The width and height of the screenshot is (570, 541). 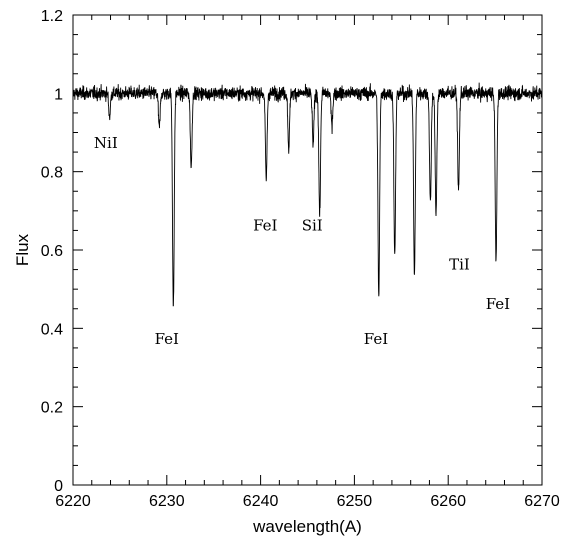 What do you see at coordinates (261, 501) in the screenshot?
I see `x-tick-label: 6240` at bounding box center [261, 501].